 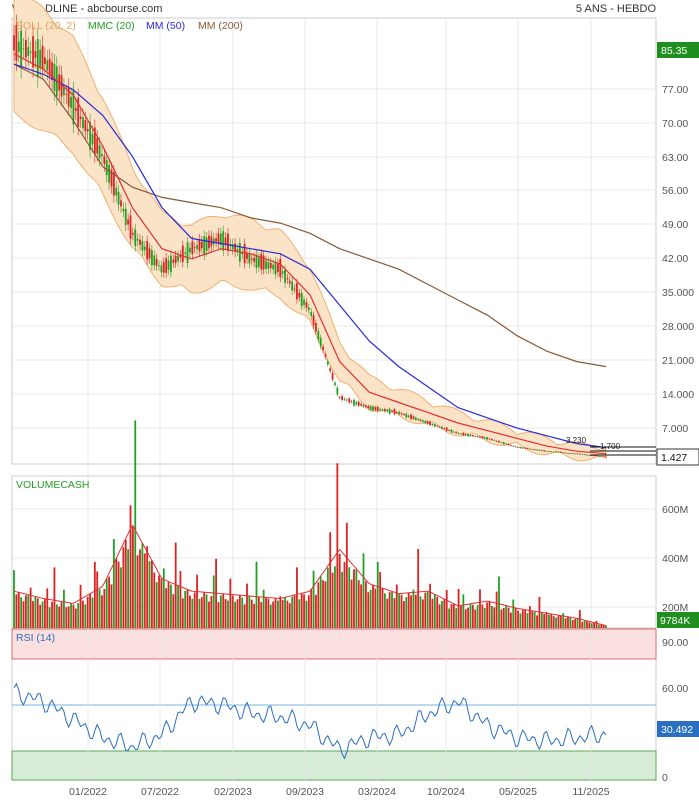 What do you see at coordinates (675, 710) in the screenshot?
I see `rsi-y-axis: 90.00 60.00 0` at bounding box center [675, 710].